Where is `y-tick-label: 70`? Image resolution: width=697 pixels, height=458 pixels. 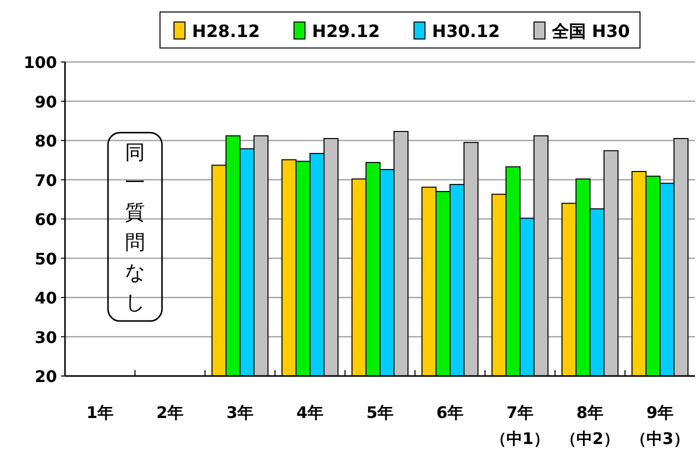
y-tick-label: 70 is located at coordinates (45, 180).